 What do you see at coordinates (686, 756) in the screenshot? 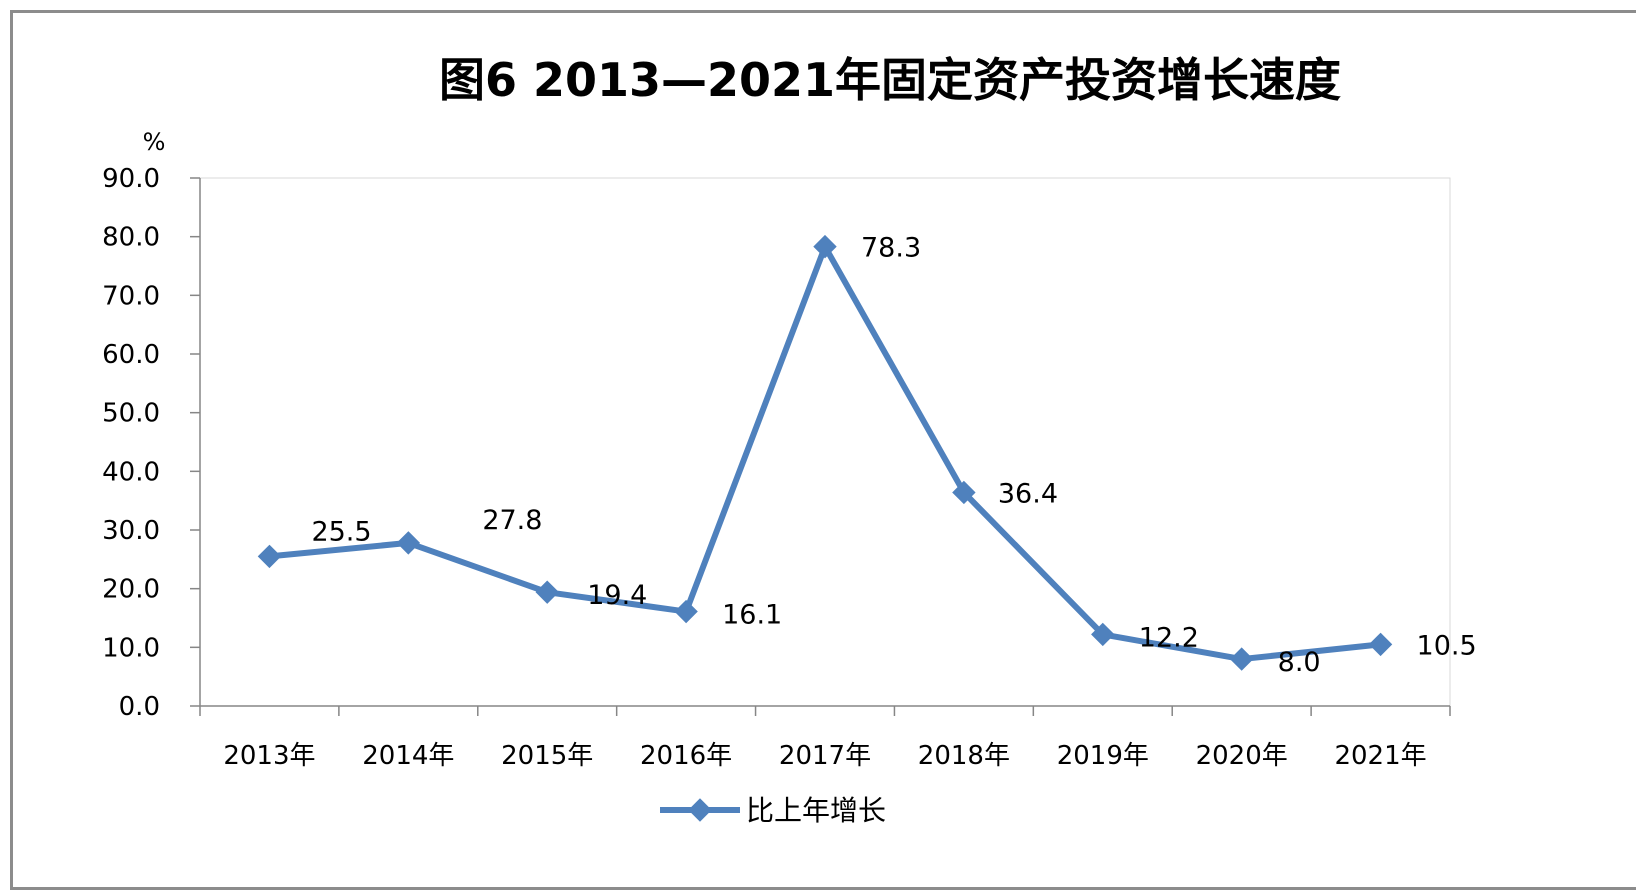
I see `x-tick-label: 2016年` at bounding box center [686, 756].